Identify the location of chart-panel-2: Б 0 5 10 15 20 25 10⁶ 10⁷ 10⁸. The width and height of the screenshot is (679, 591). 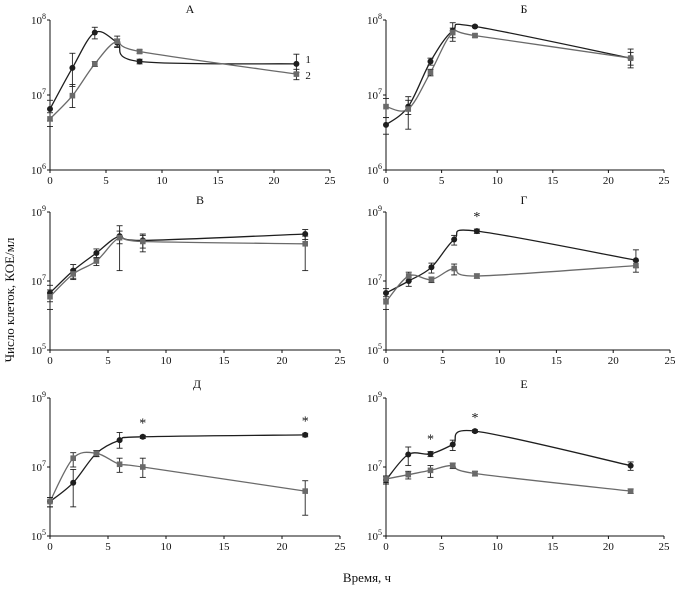
(518, 94).